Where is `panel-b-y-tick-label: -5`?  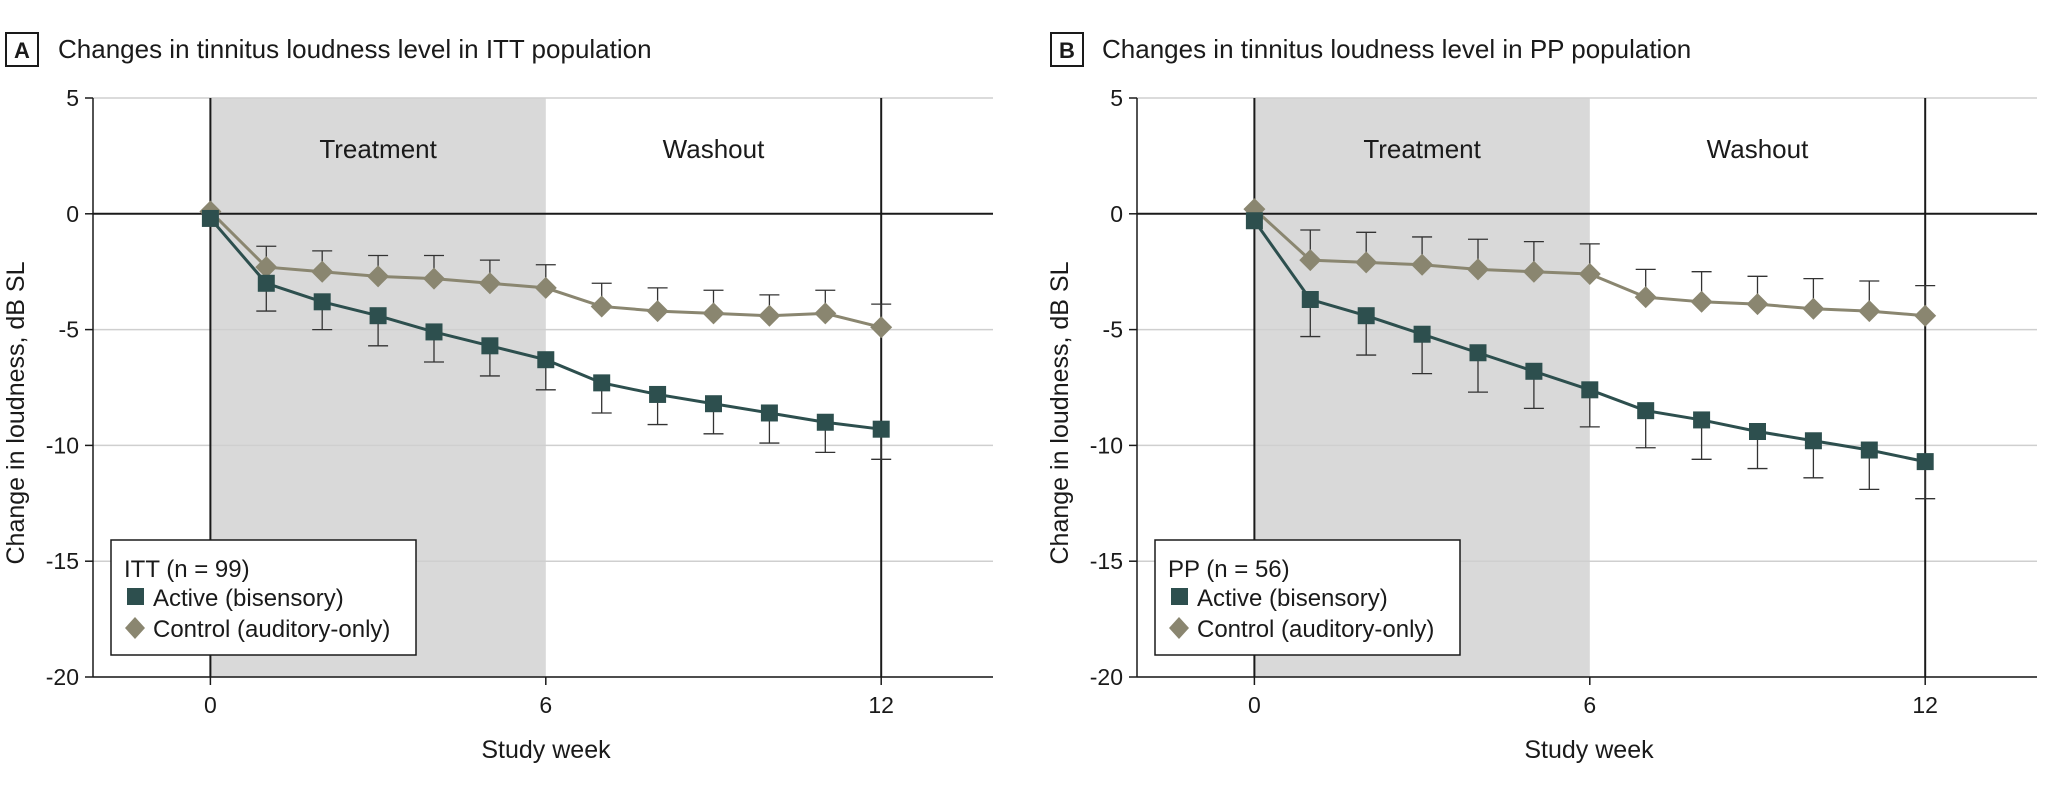
panel-b-y-tick-label: -5 is located at coordinates (1113, 330).